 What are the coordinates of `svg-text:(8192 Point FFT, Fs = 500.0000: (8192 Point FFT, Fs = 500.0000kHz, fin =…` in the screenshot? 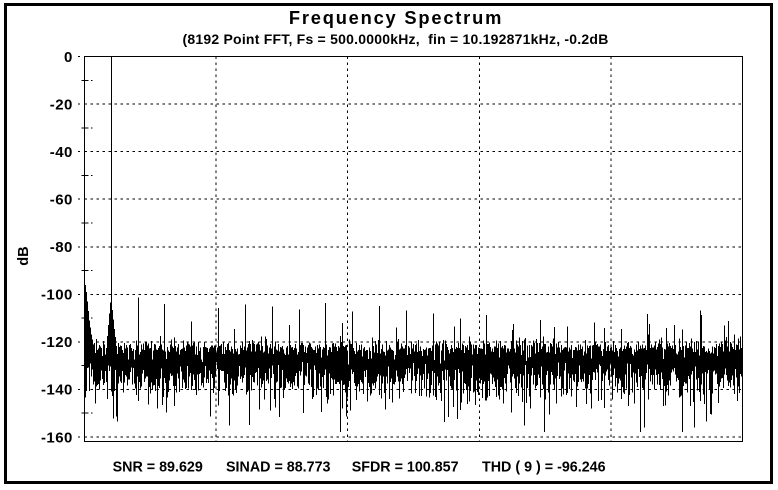 It's located at (395, 39).